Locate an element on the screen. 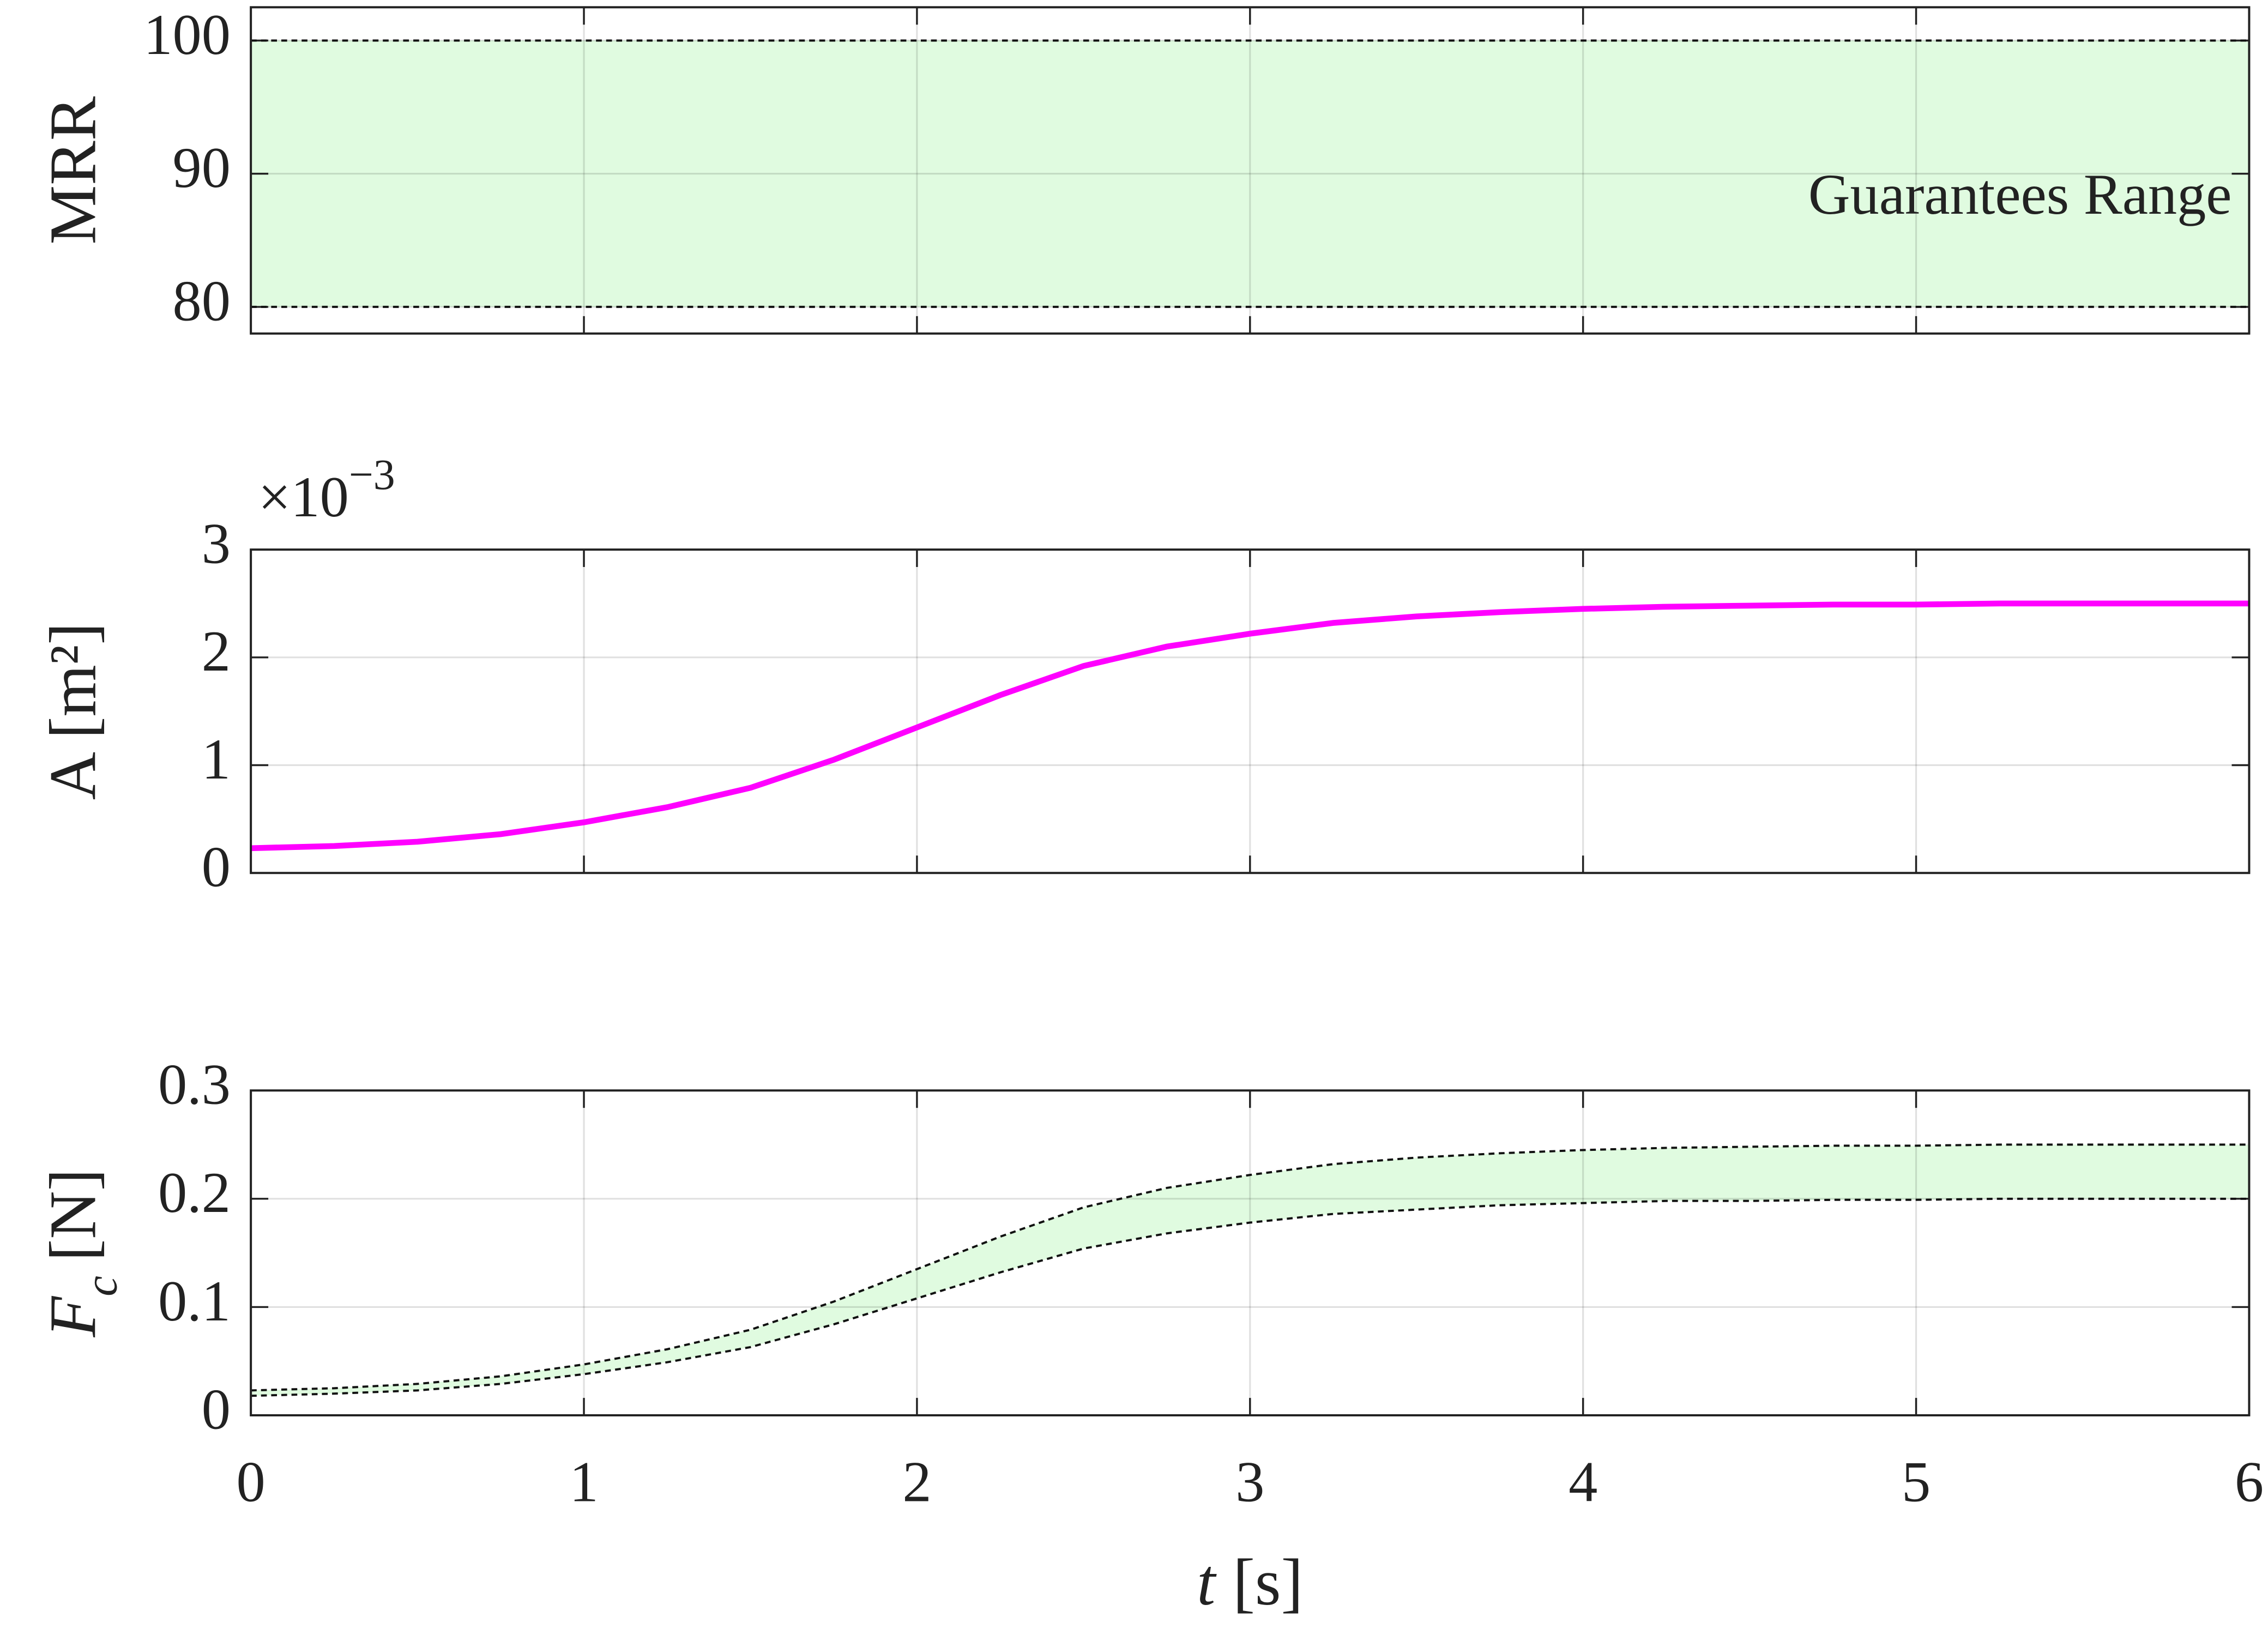  x-axis-label: t [s] is located at coordinates (1250, 1582).